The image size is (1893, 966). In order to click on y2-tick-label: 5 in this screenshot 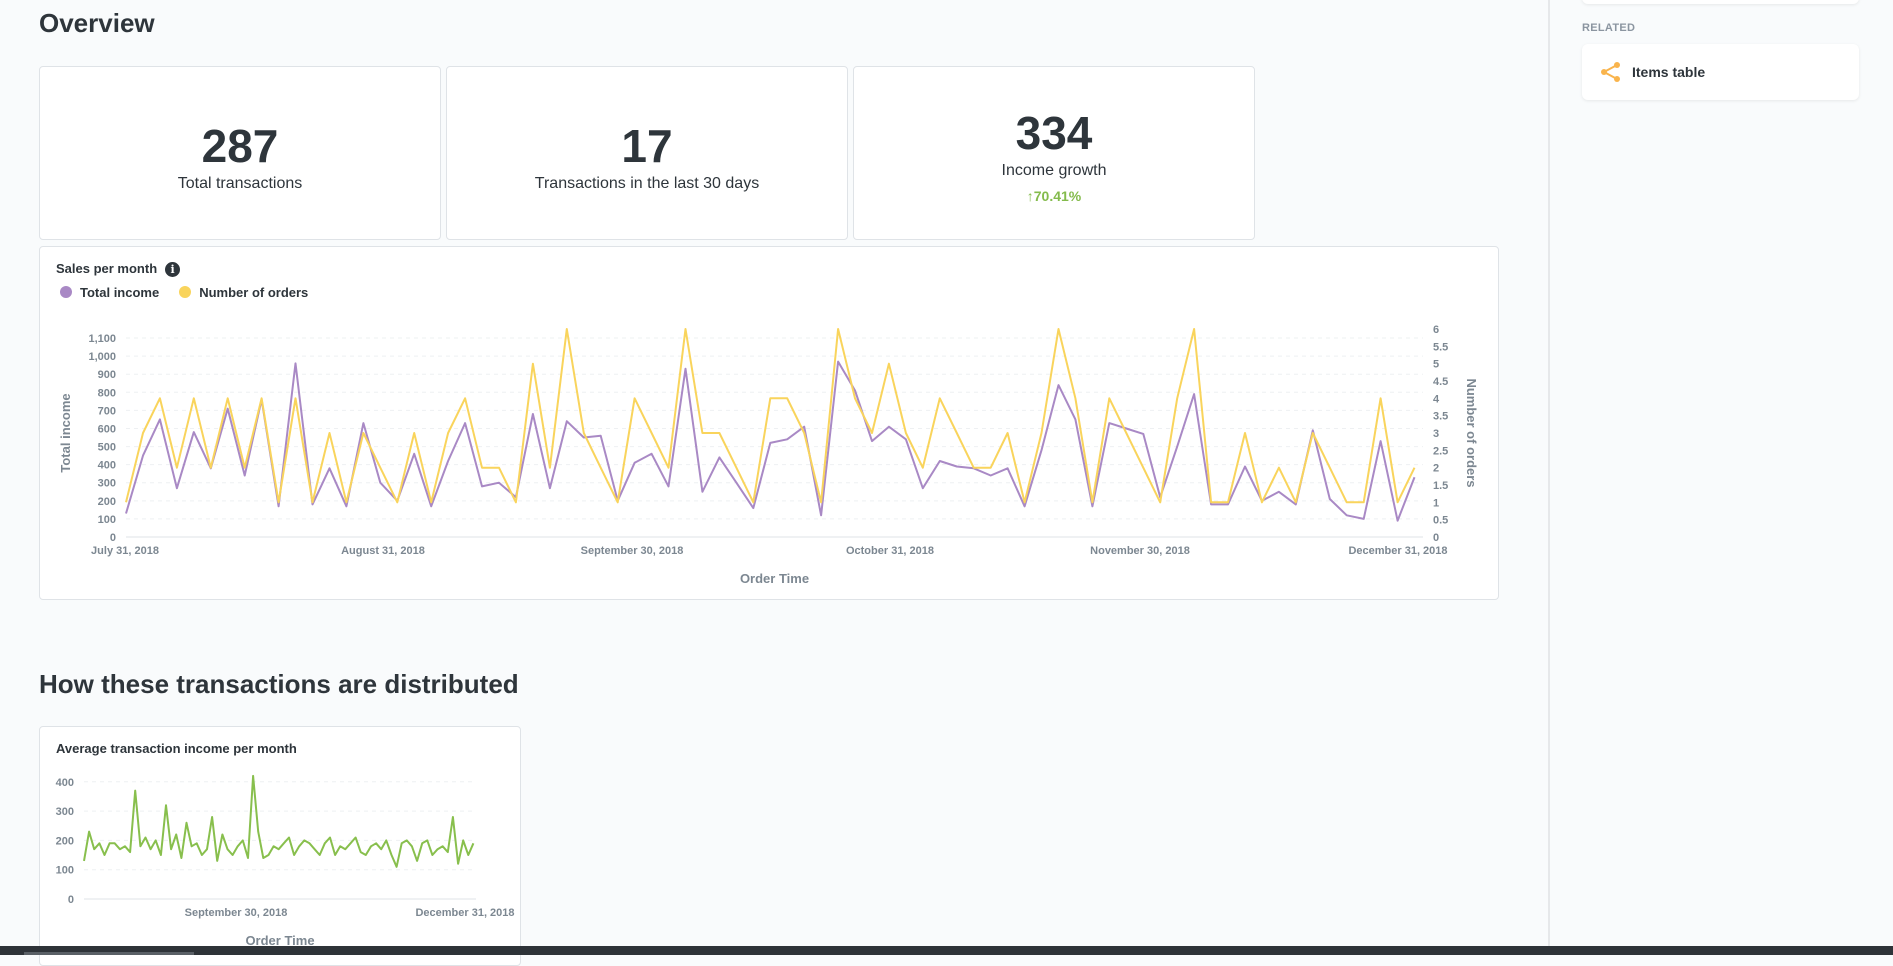, I will do `click(1436, 365)`.